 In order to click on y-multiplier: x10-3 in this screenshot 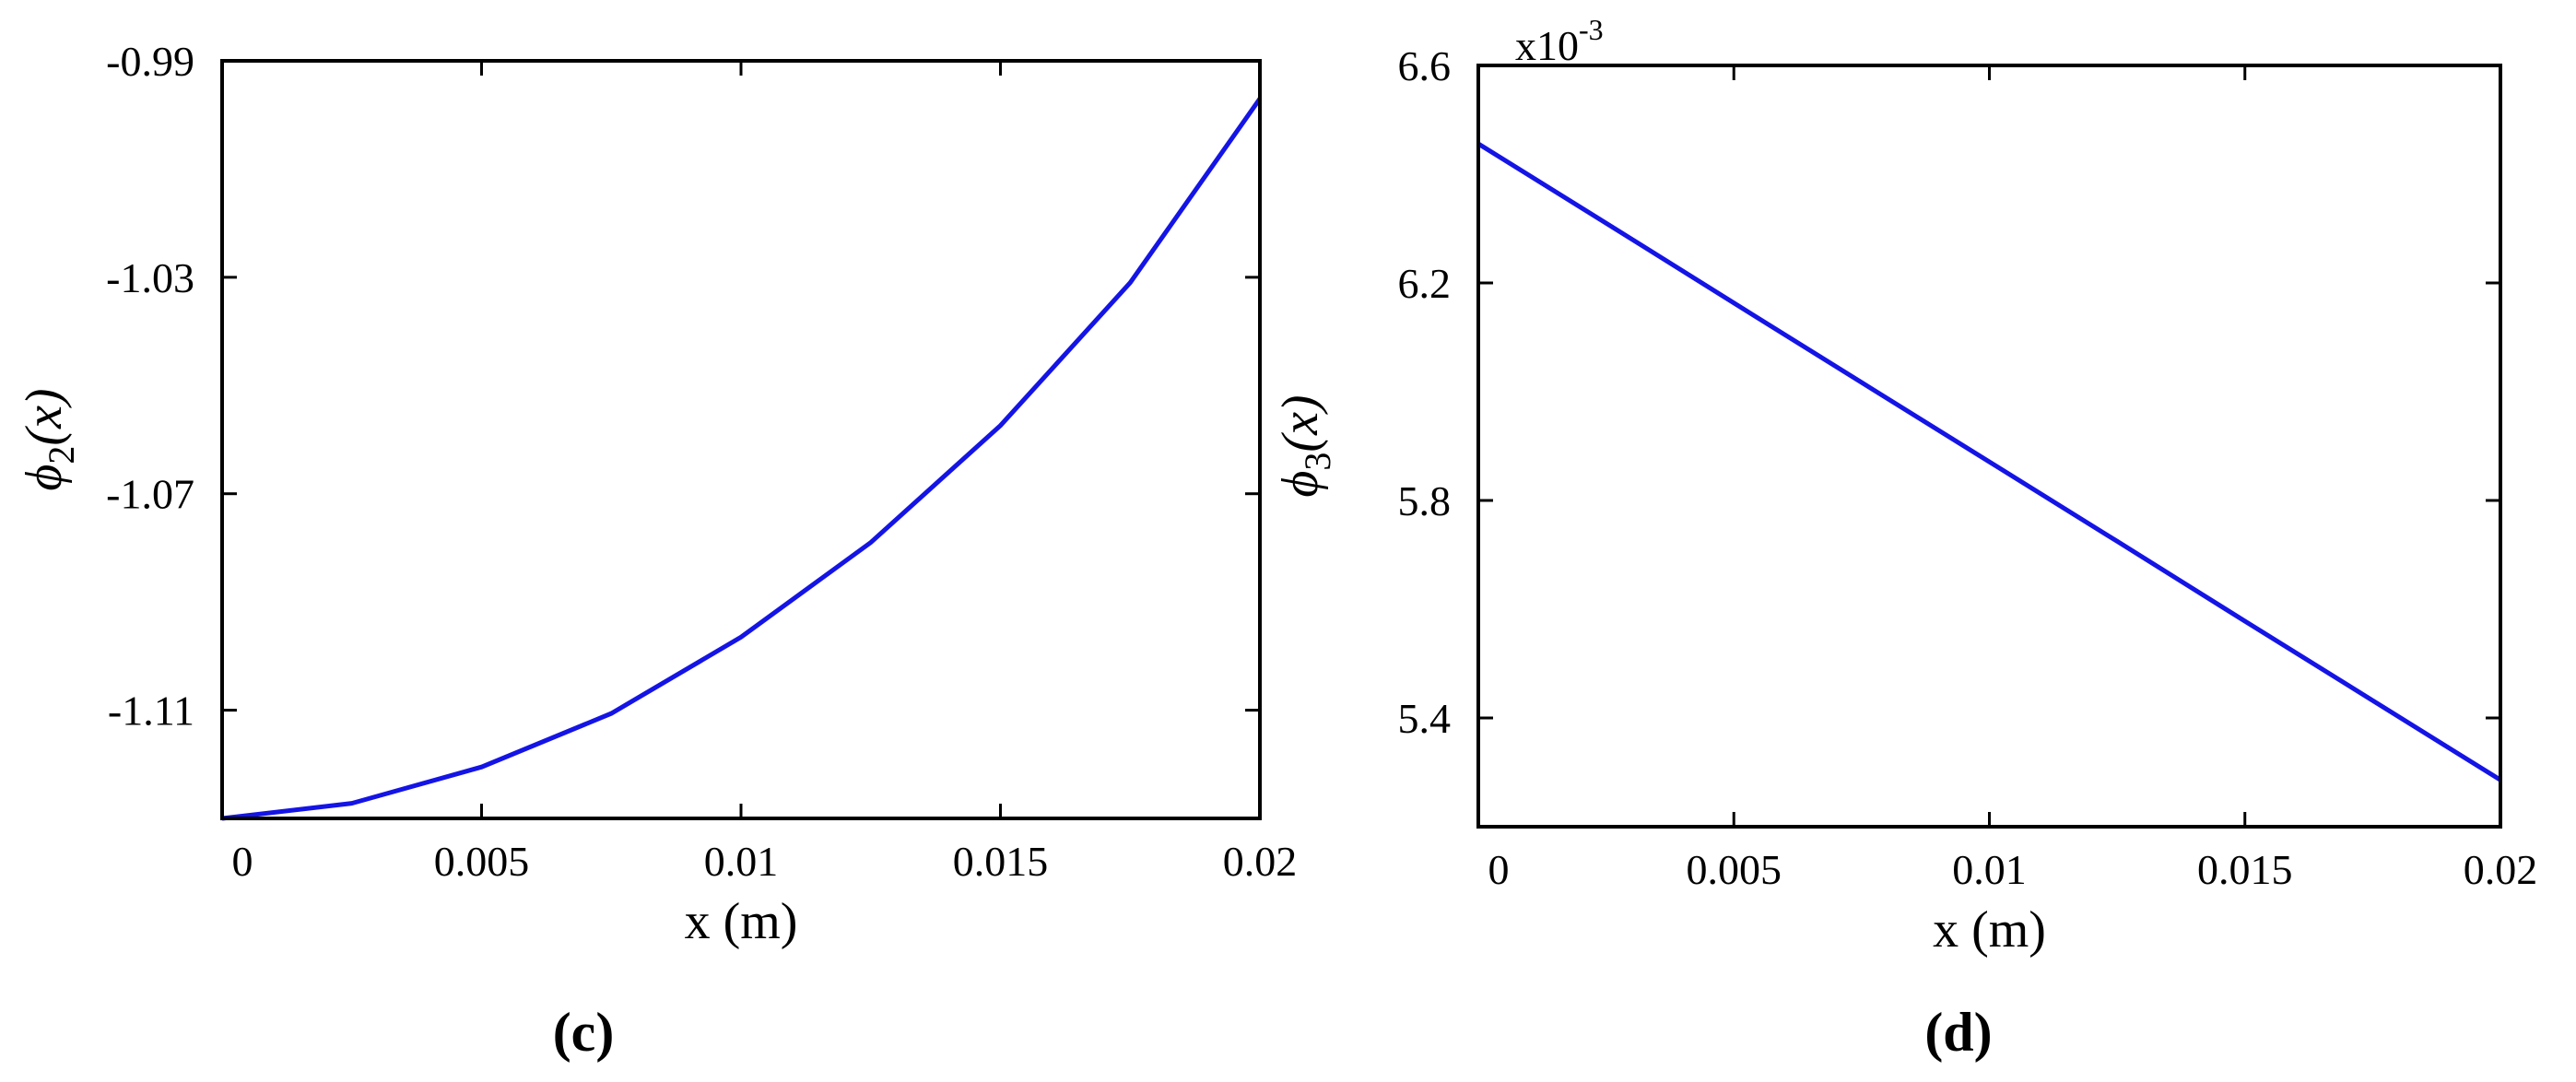, I will do `click(1559, 41)`.